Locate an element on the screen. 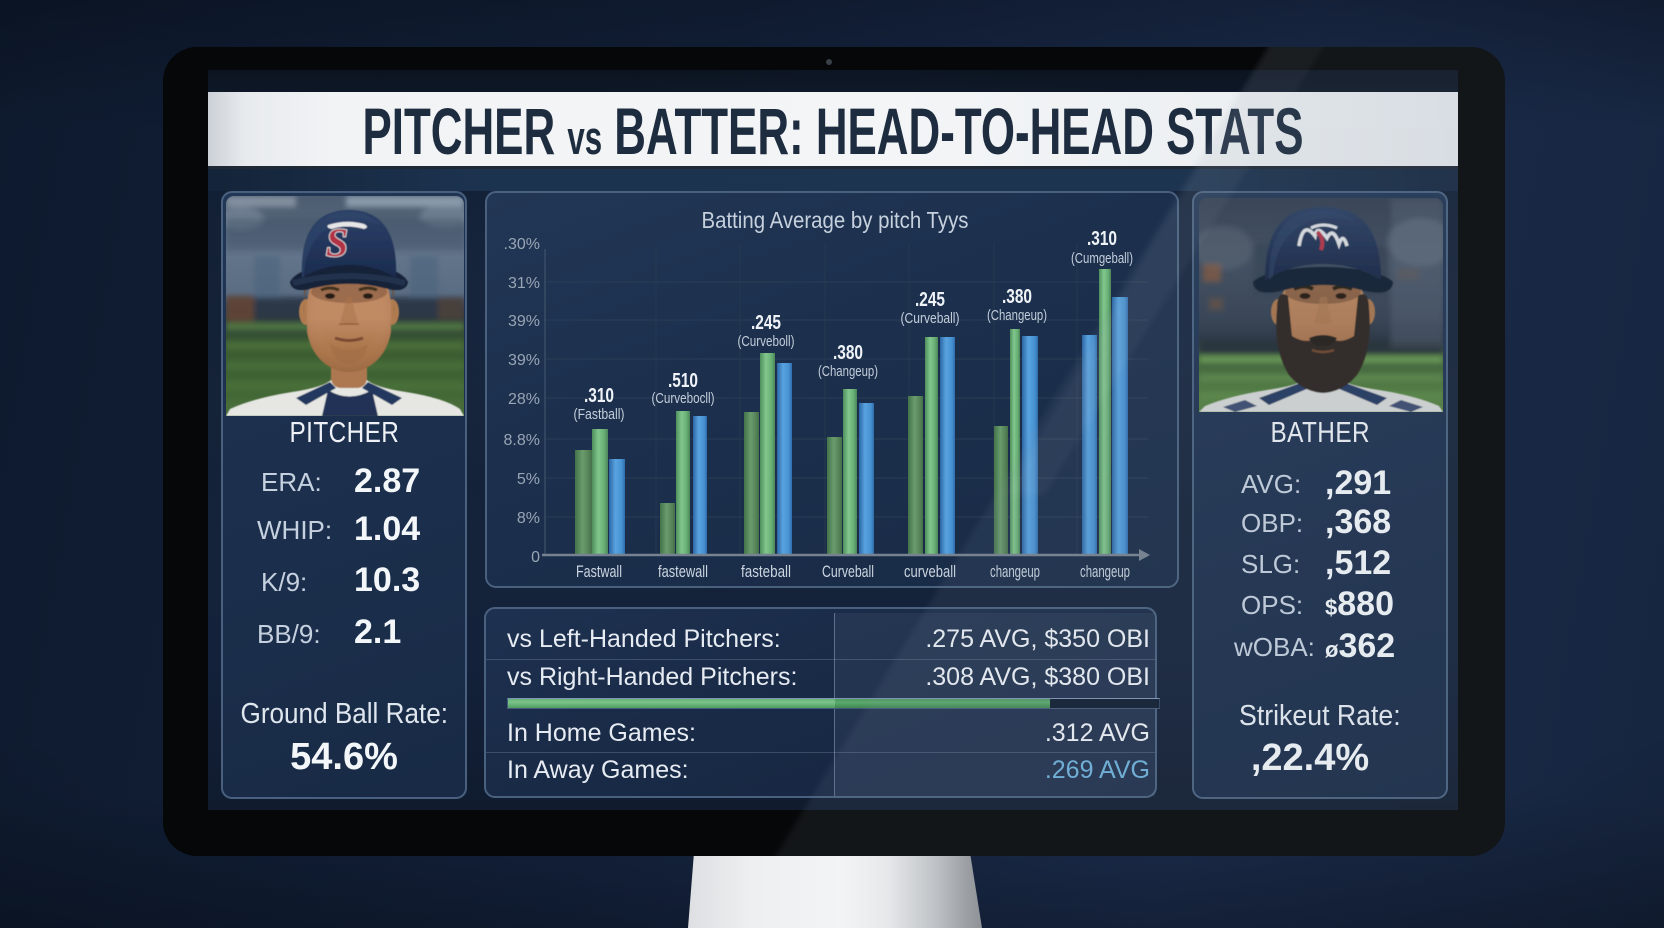 The image size is (1664, 928). svg-text: 5% is located at coordinates (528, 479).